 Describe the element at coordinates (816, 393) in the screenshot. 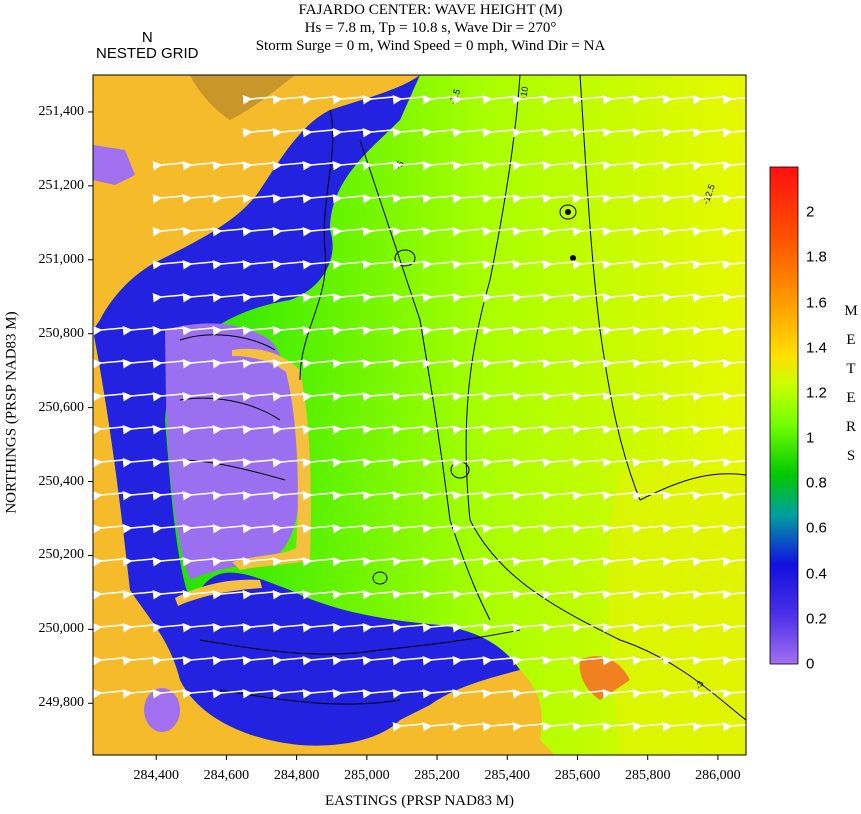

I see `colorbar-tick-label: 1.2` at that location.